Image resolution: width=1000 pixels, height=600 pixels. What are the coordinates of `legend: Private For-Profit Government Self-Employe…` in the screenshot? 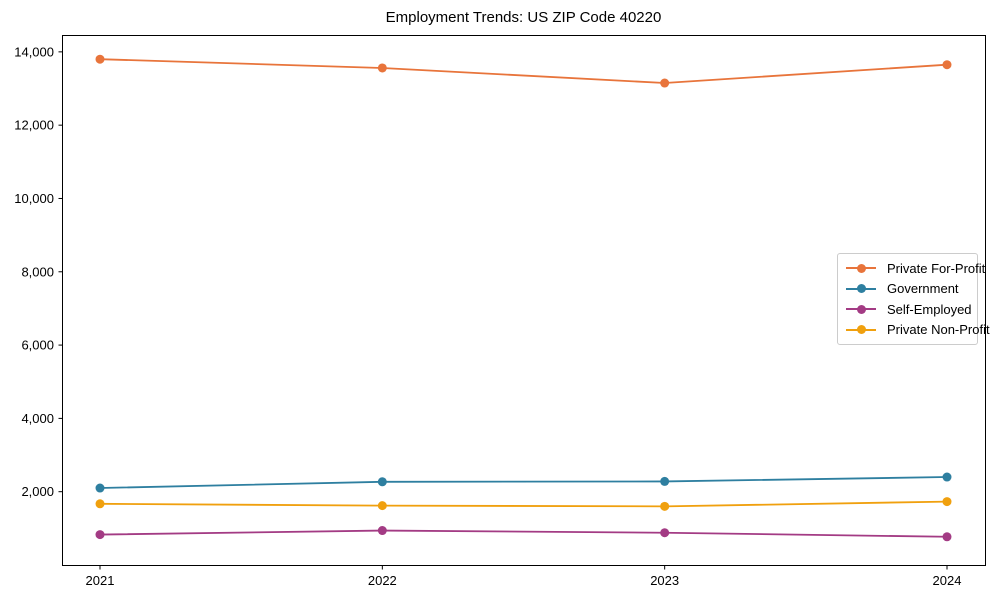 It's located at (913, 299).